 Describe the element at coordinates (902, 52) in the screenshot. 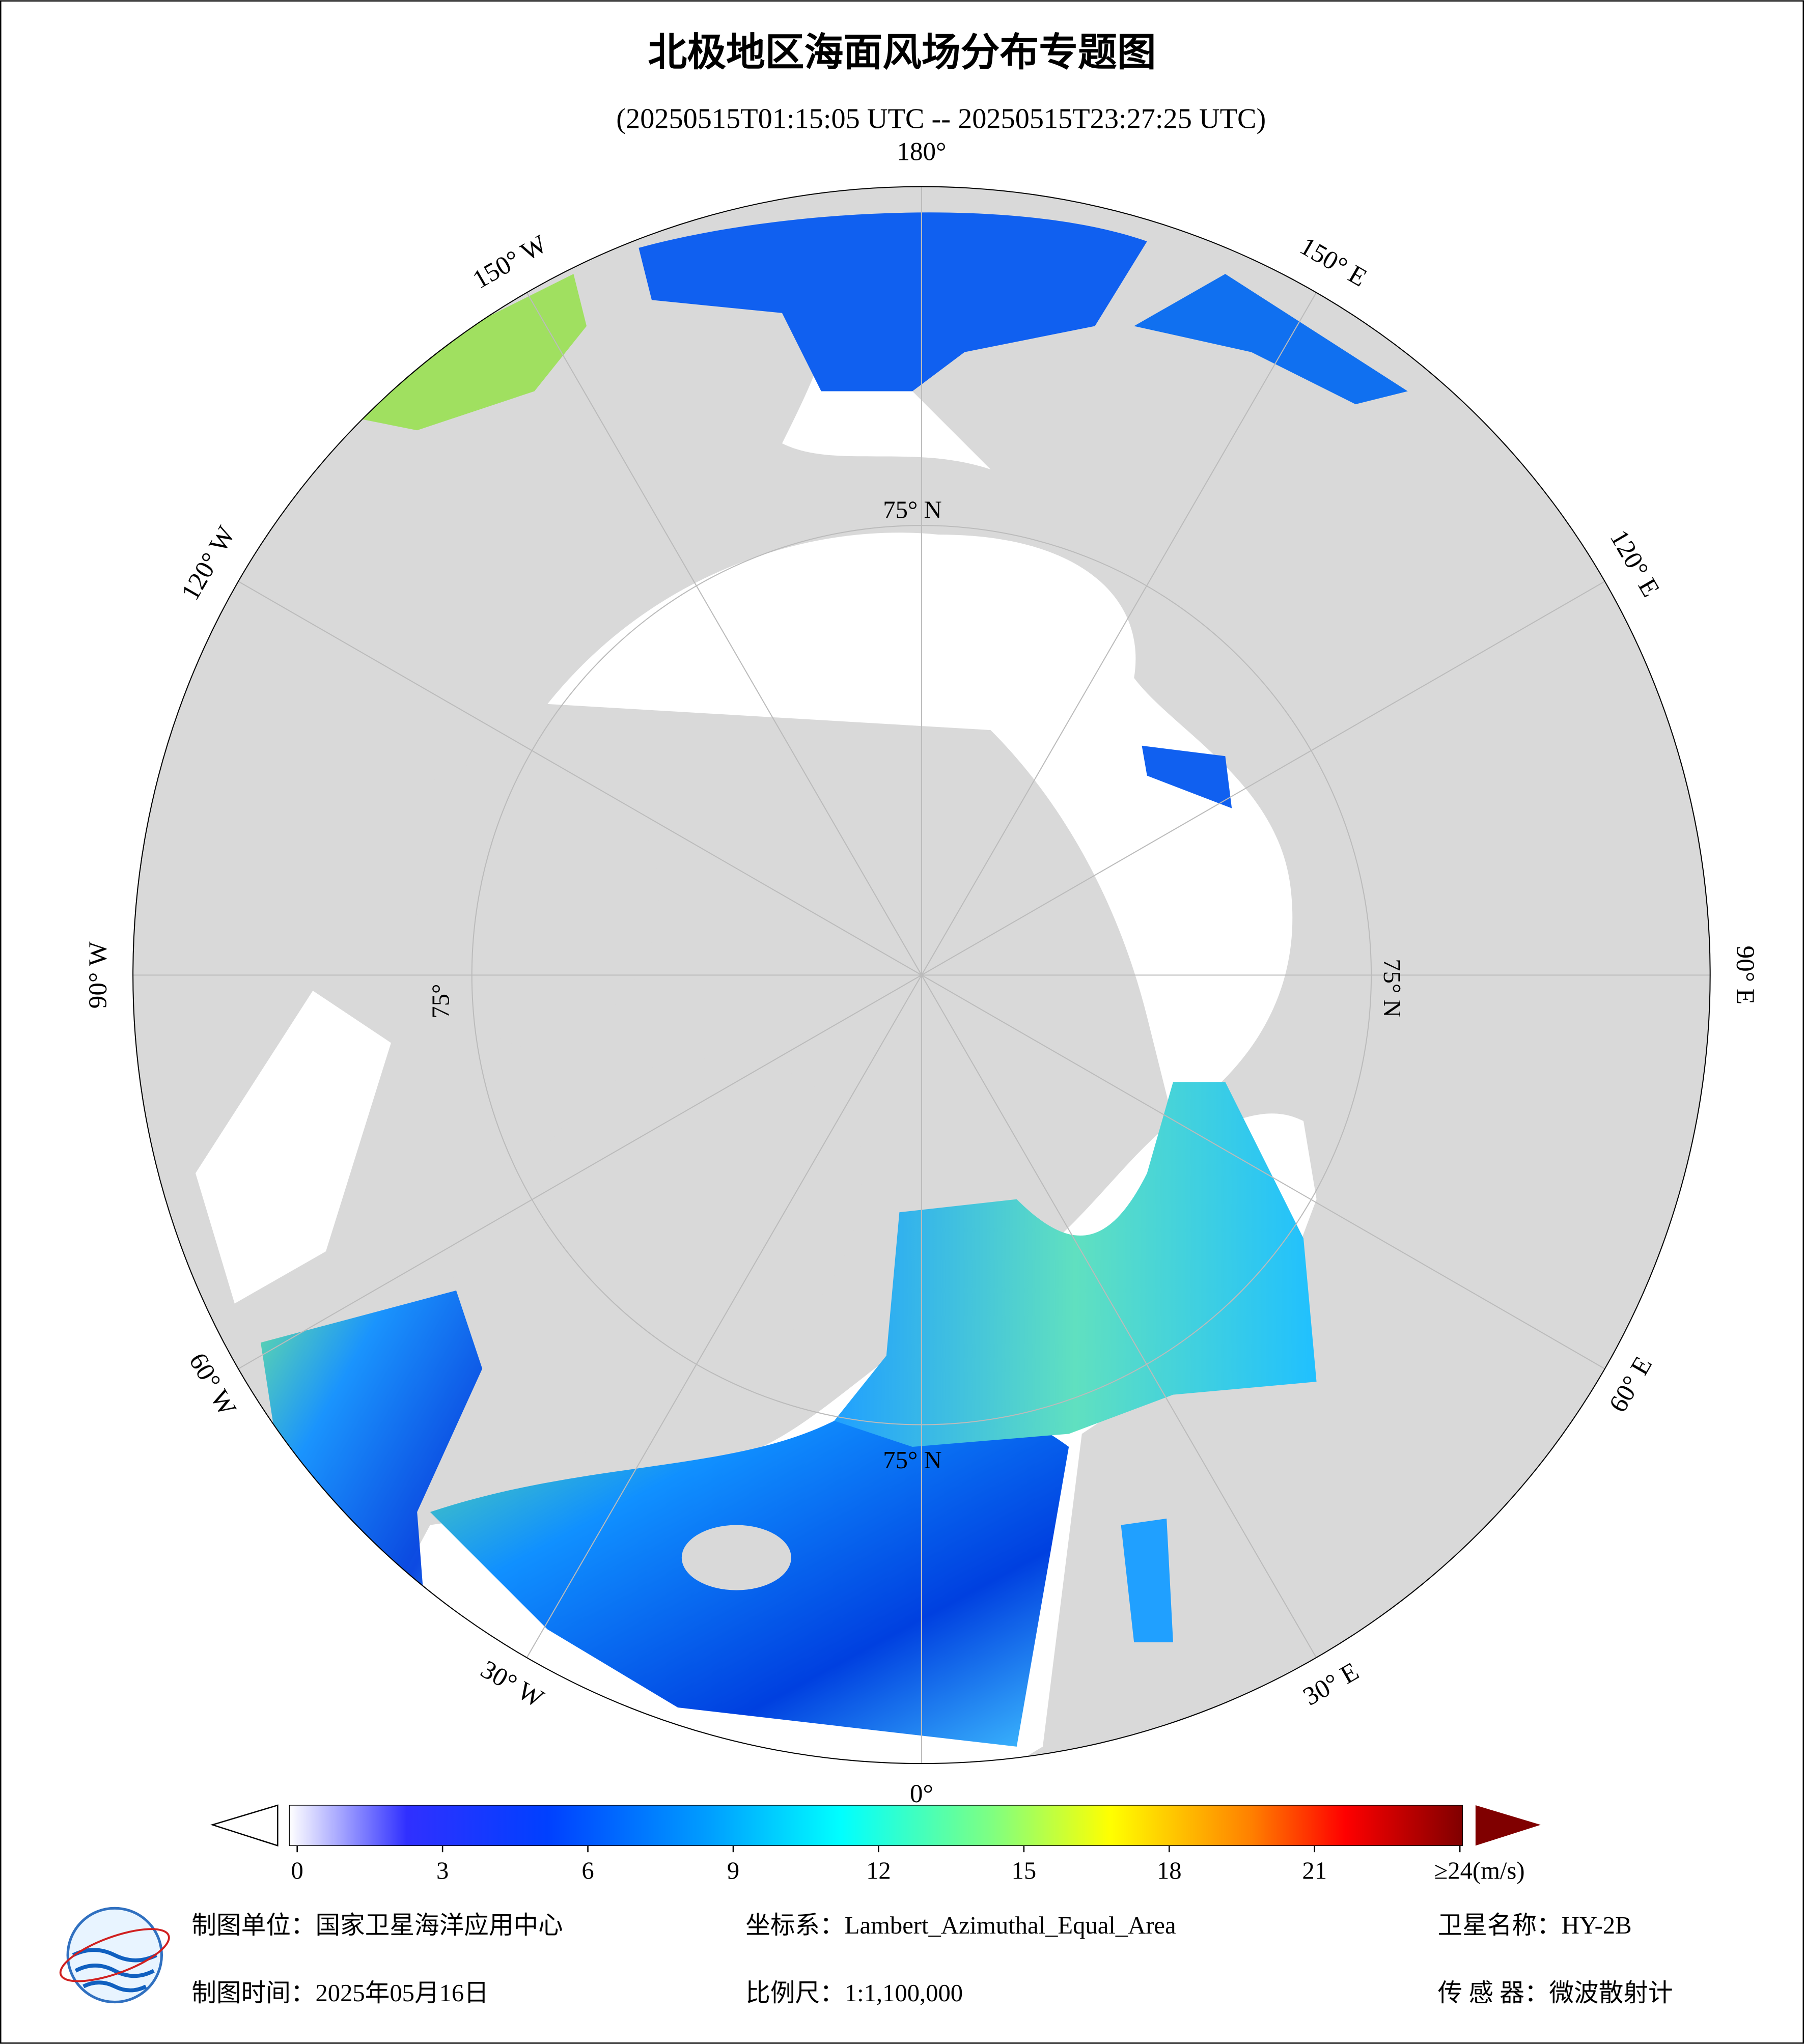

I see `title: 北极地区海面风场分布专题图` at that location.